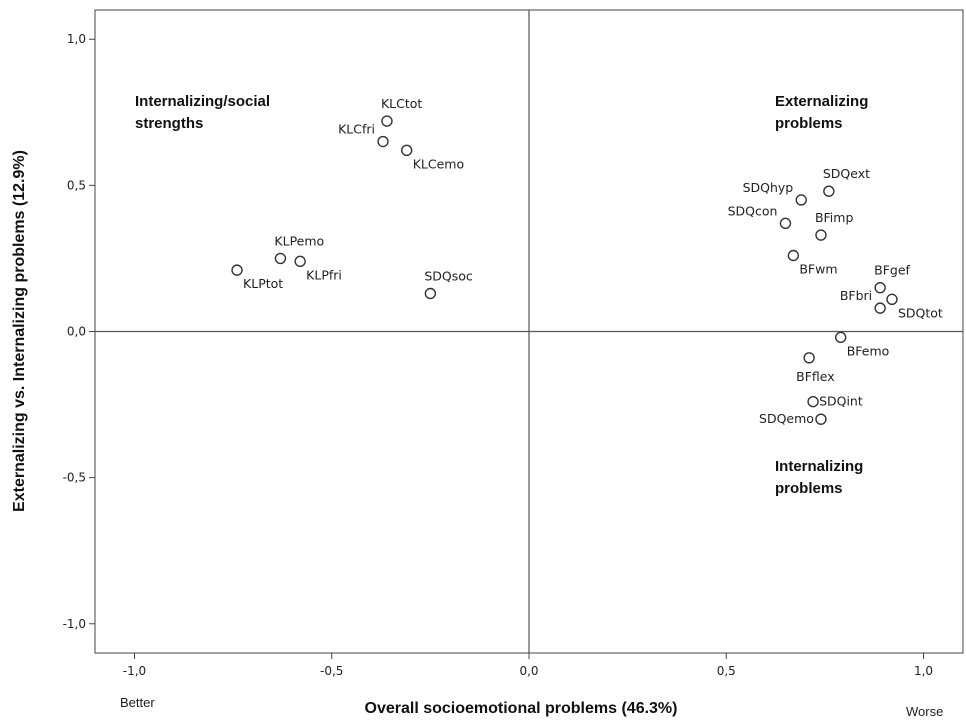 This screenshot has height=721, width=966. I want to click on point-KLCemo, so click(406, 150).